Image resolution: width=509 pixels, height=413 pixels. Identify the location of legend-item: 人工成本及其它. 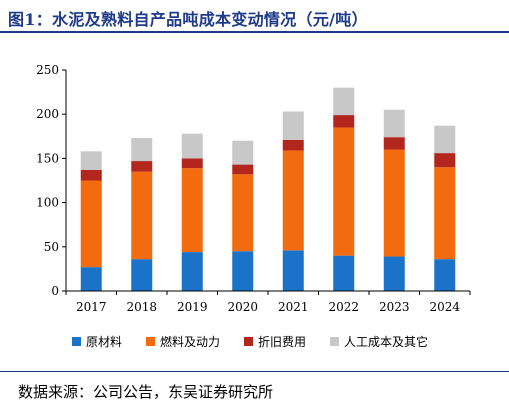
(379, 341).